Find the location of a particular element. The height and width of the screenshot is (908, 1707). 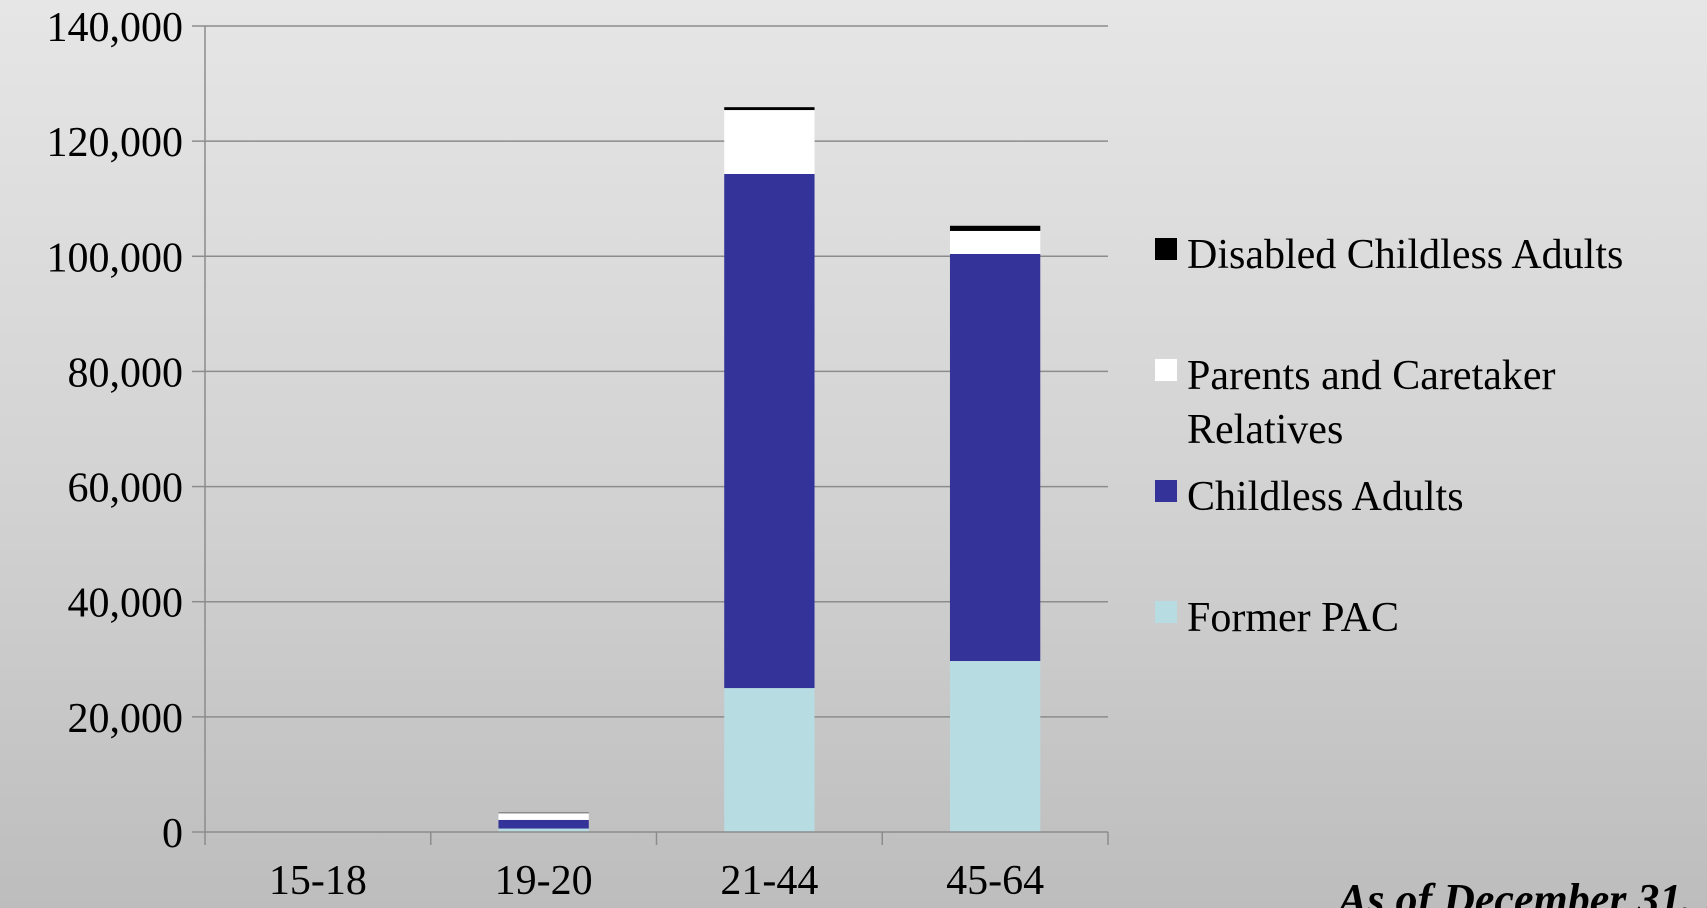

legend-label: Parents and Caretaker Relatives is located at coordinates (1371, 403).